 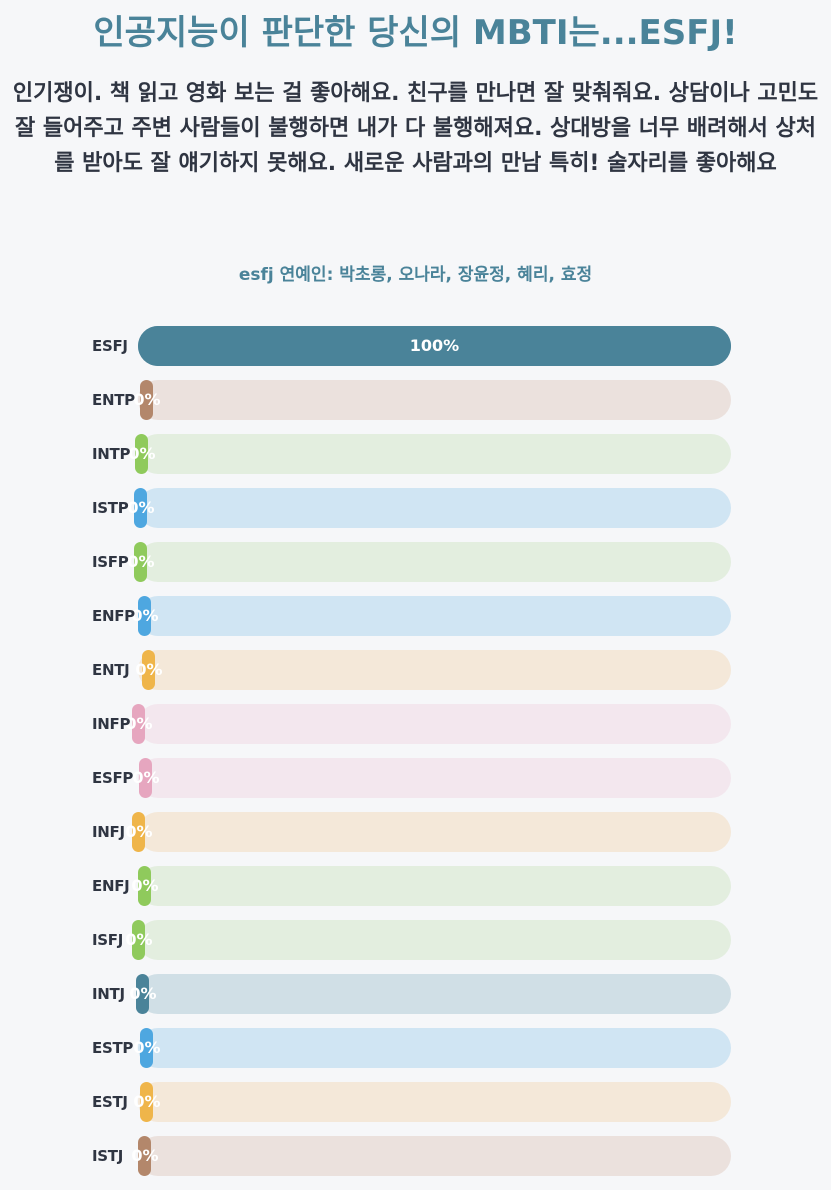 I want to click on bar-label-intp: INTP, so click(x=111, y=454).